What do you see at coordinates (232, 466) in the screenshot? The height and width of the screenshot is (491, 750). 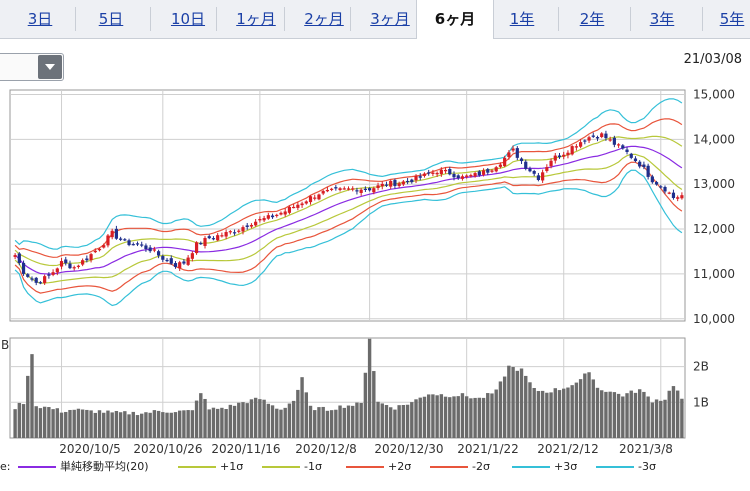 I see `legend-label: +1σ` at bounding box center [232, 466].